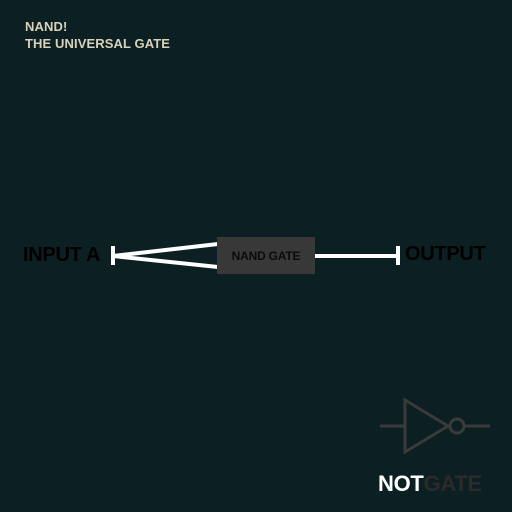 The image size is (512, 512). What do you see at coordinates (453, 483) in the screenshot?
I see `gate-word: GATE` at bounding box center [453, 483].